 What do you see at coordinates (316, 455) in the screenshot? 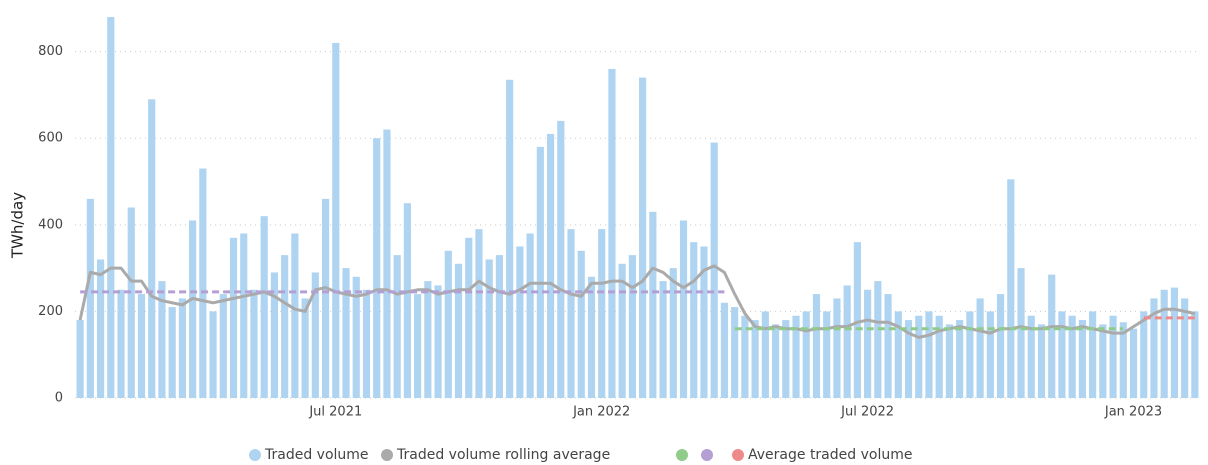
I see `legend-label: Traded volume` at bounding box center [316, 455].